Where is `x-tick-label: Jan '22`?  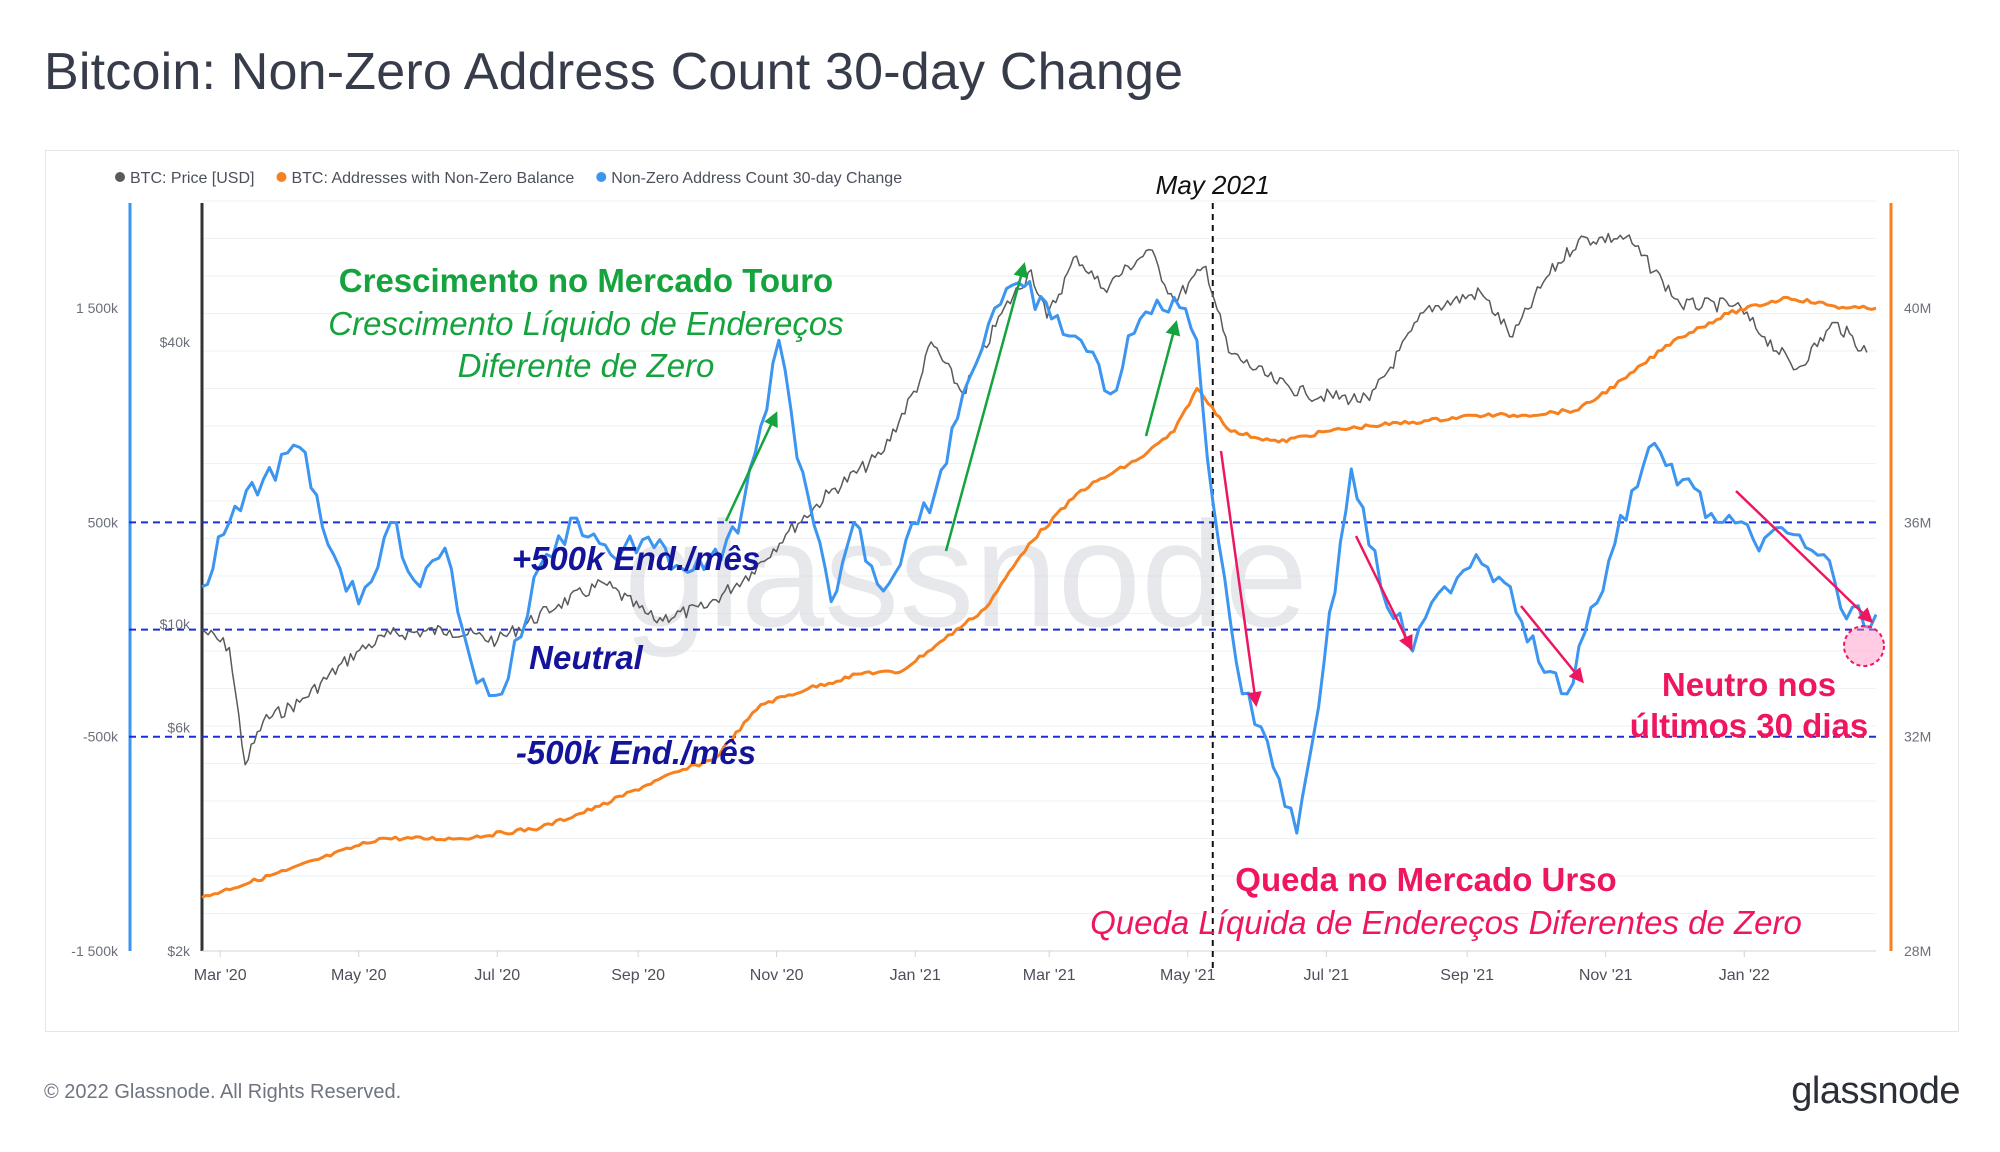 x-tick-label: Jan '22 is located at coordinates (1744, 975).